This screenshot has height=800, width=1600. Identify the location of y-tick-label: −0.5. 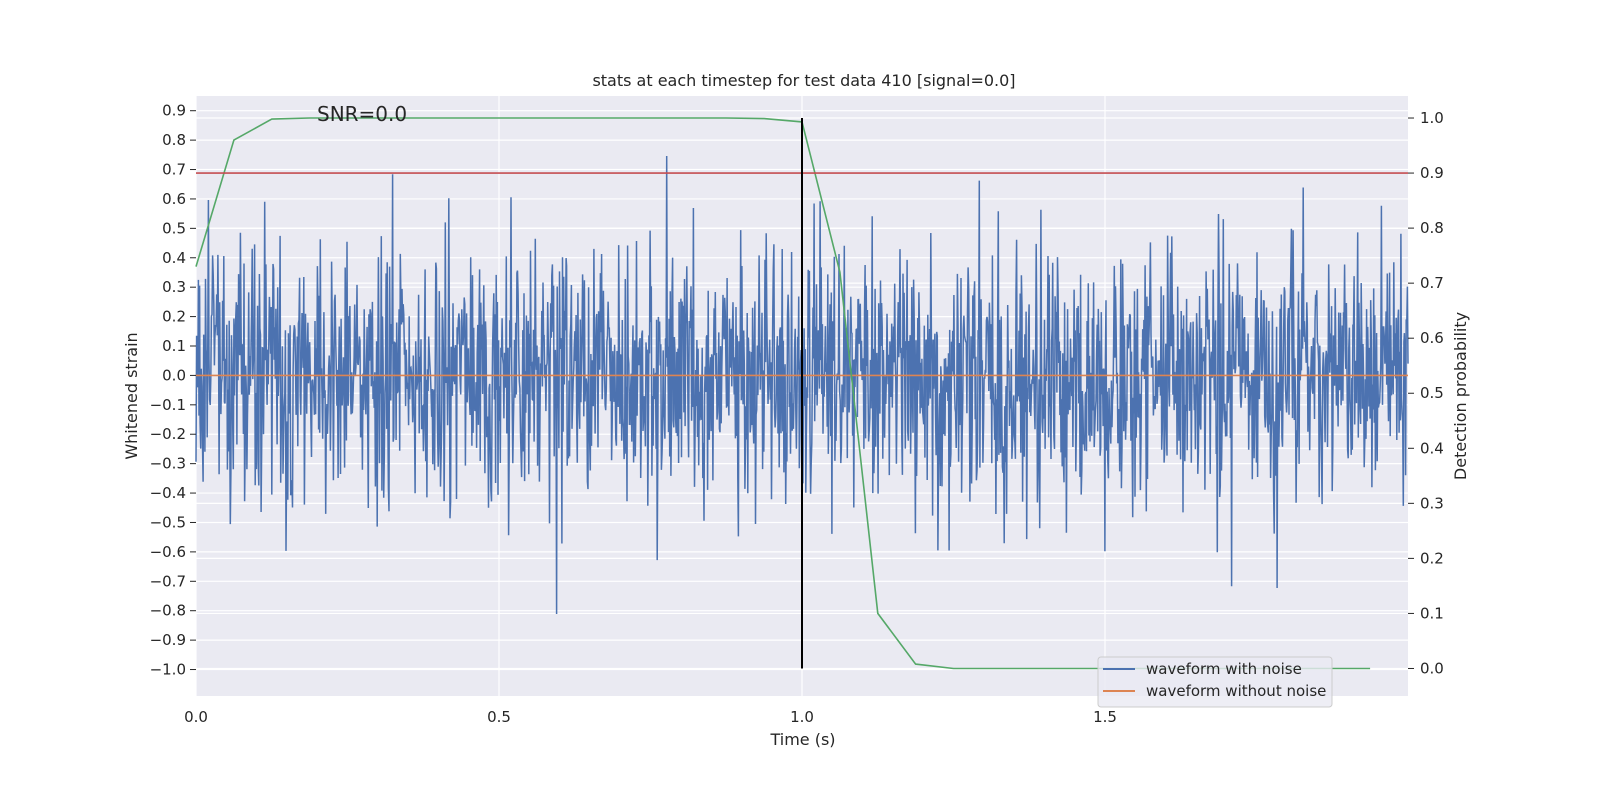
(168, 522).